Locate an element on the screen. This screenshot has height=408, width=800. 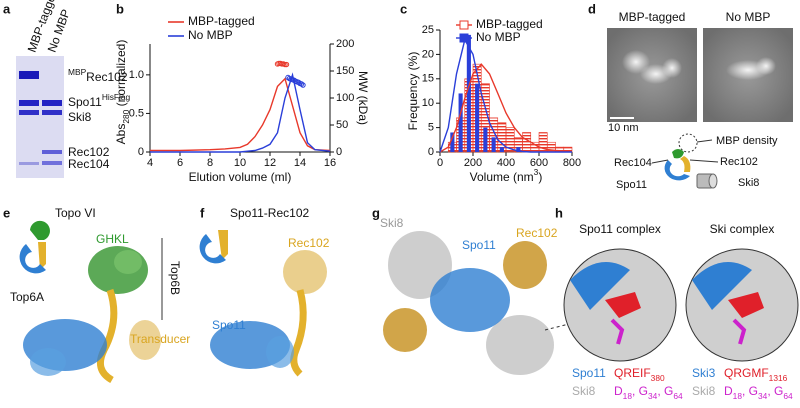
band-label: Rec102 is located at coordinates (89, 152).